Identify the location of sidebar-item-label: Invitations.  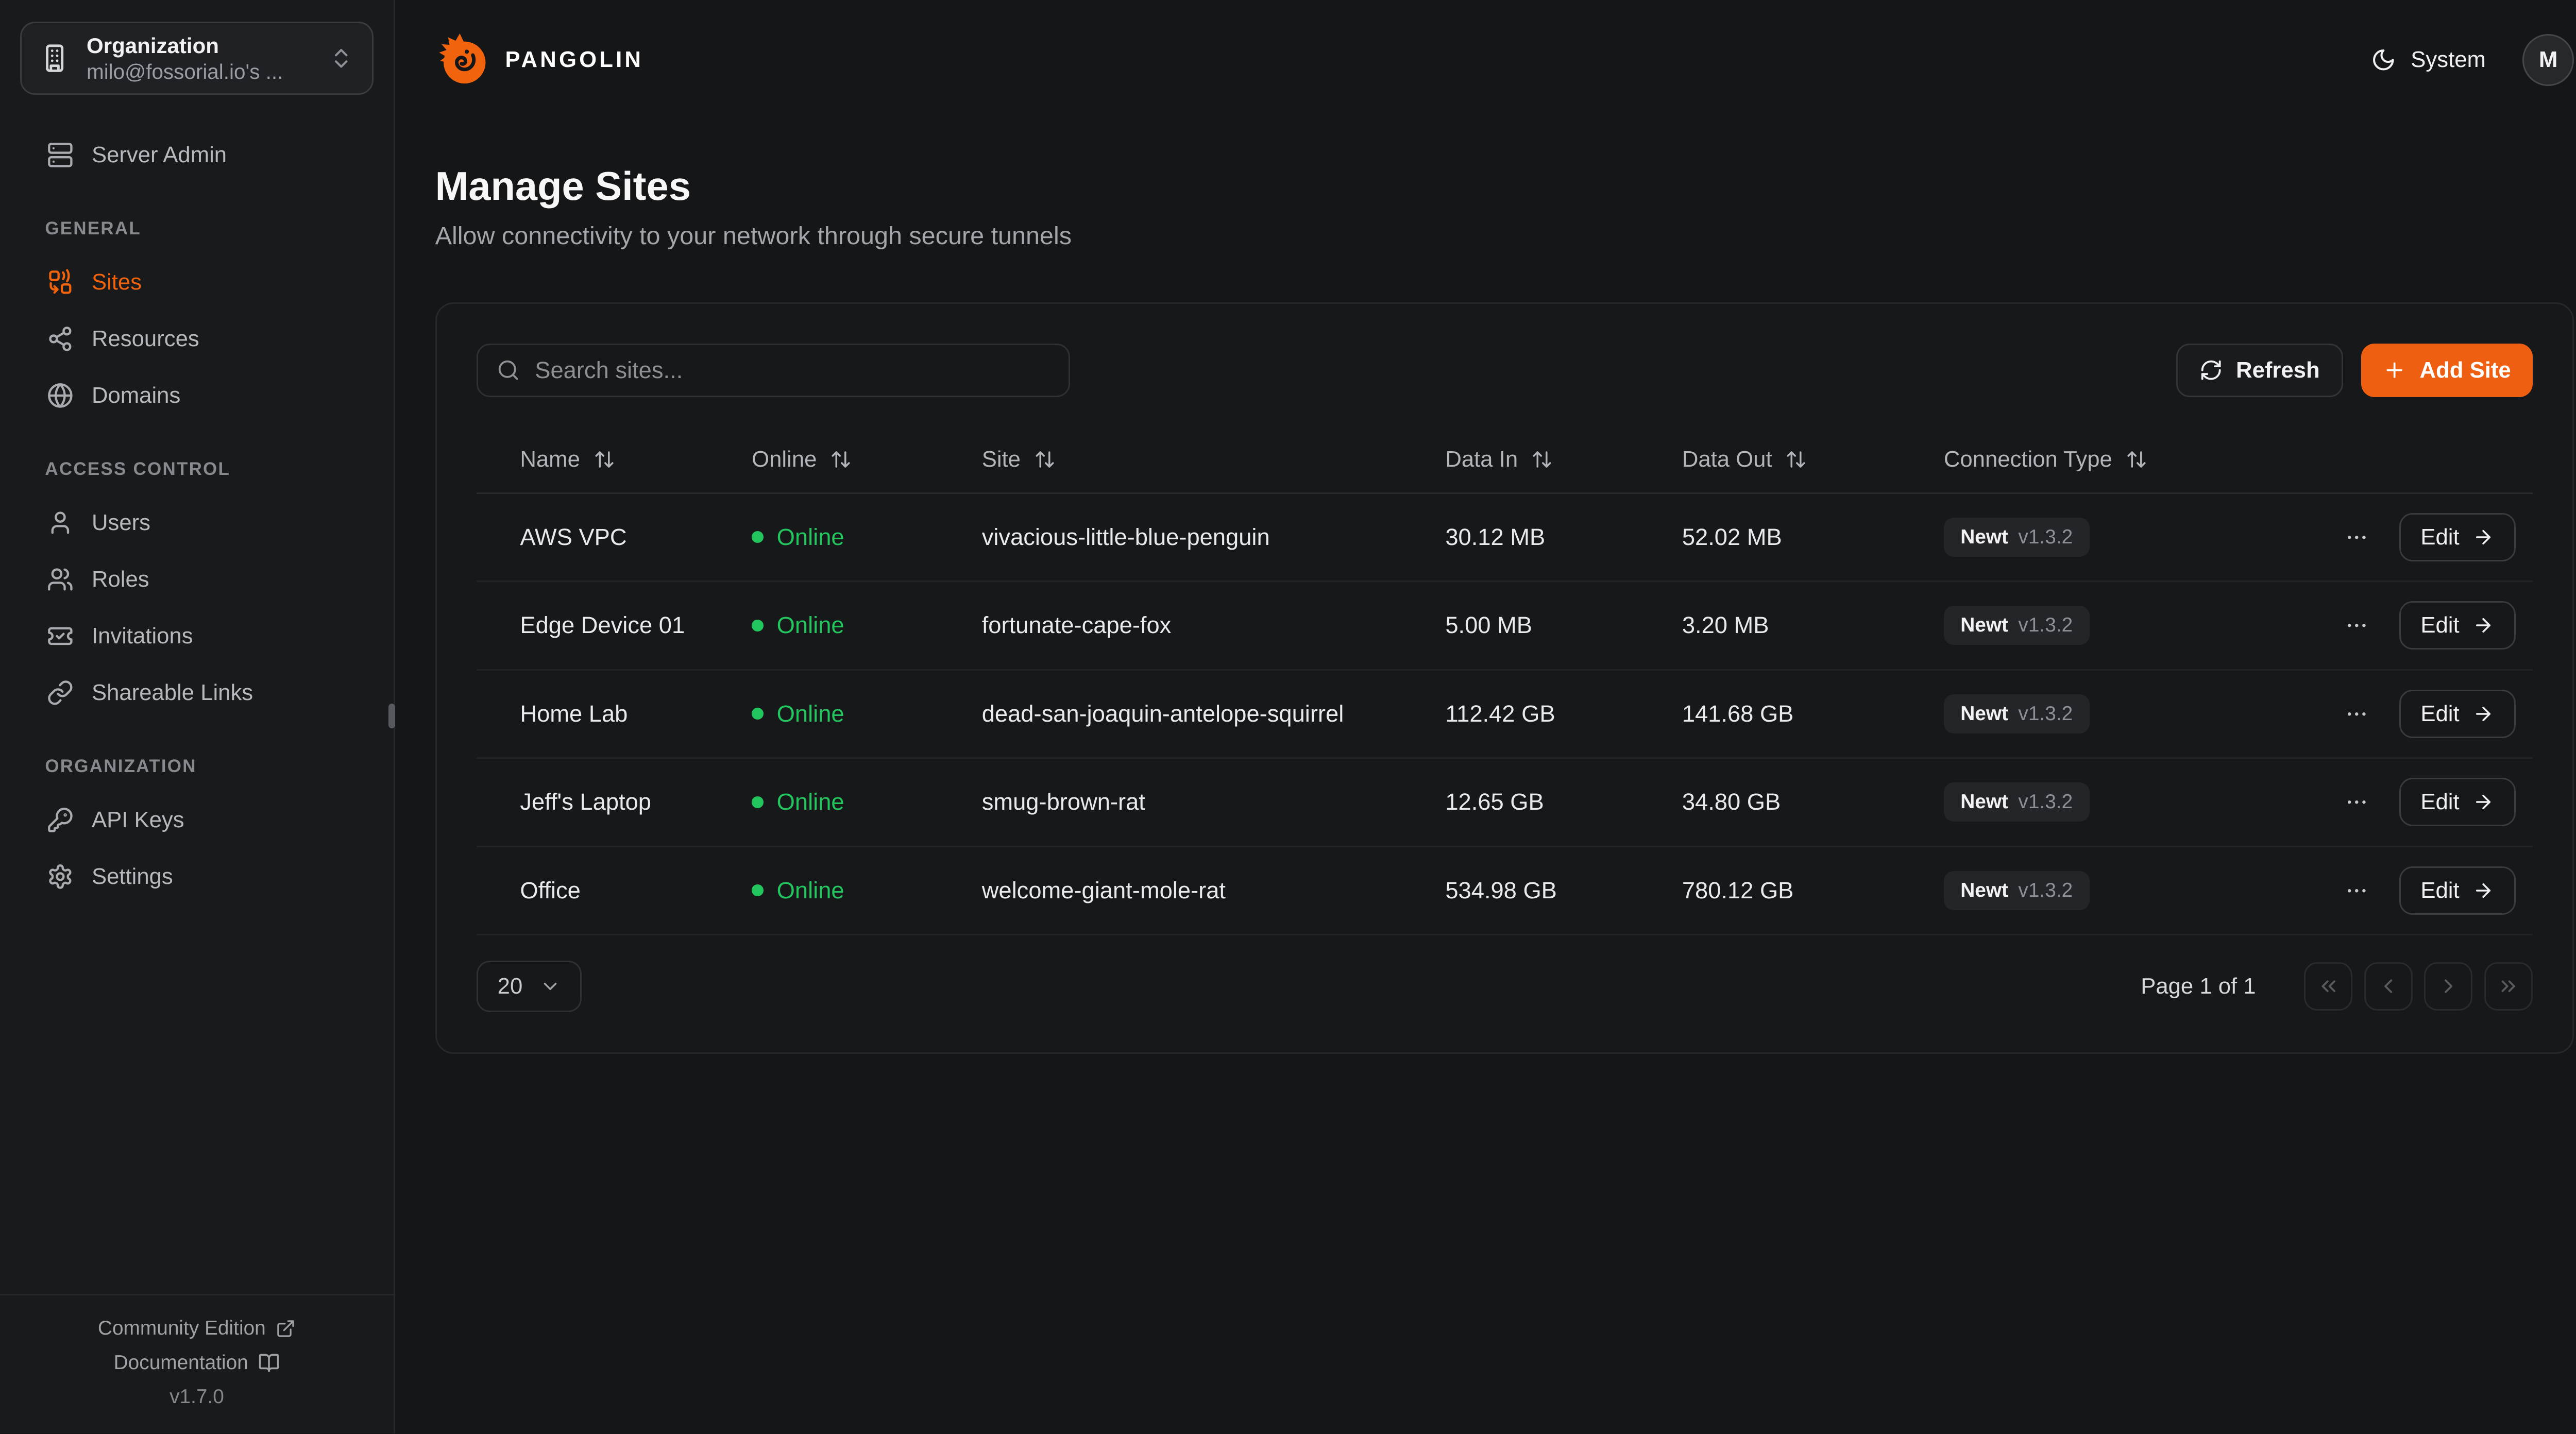
(142, 636).